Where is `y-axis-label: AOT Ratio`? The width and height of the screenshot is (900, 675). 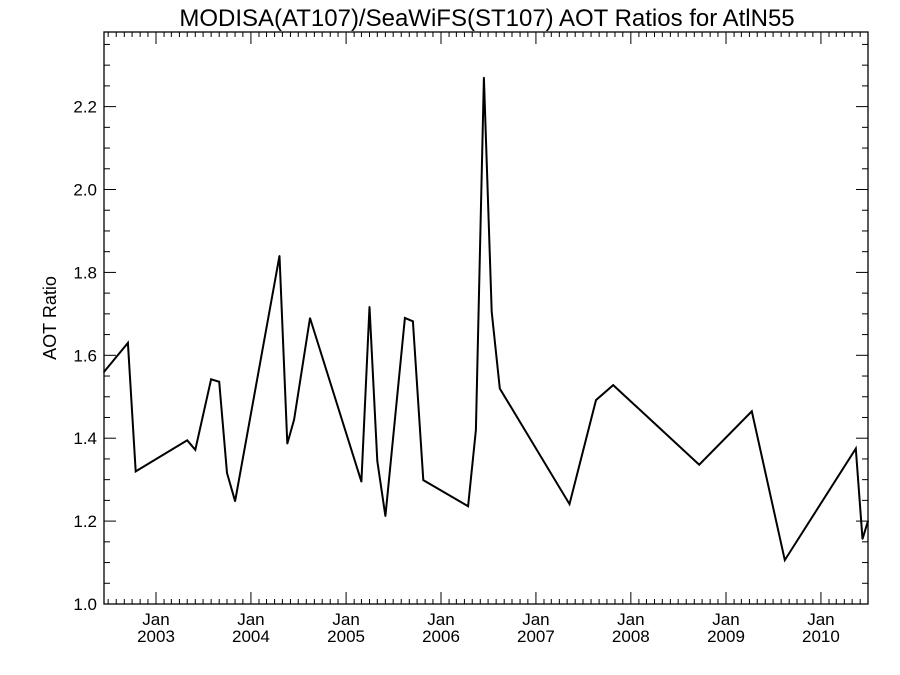
y-axis-label: AOT Ratio is located at coordinates (50, 318).